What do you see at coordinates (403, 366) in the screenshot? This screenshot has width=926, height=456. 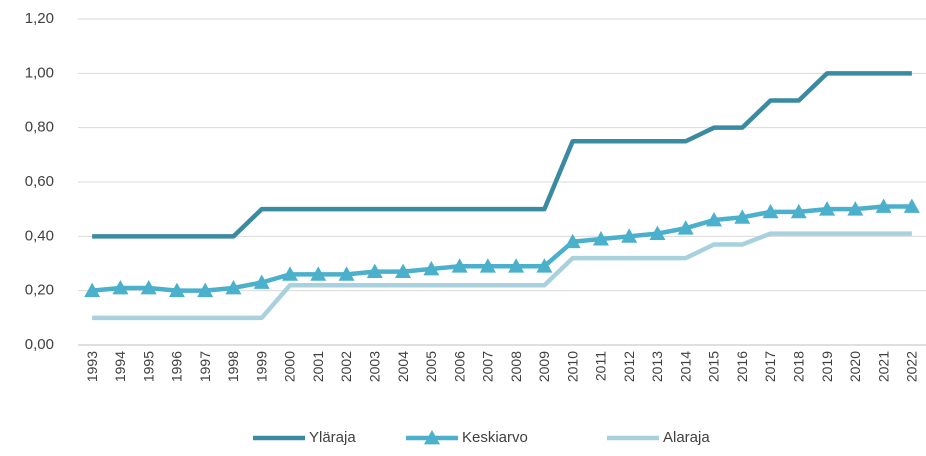 I see `x-tick-label: 2004` at bounding box center [403, 366].